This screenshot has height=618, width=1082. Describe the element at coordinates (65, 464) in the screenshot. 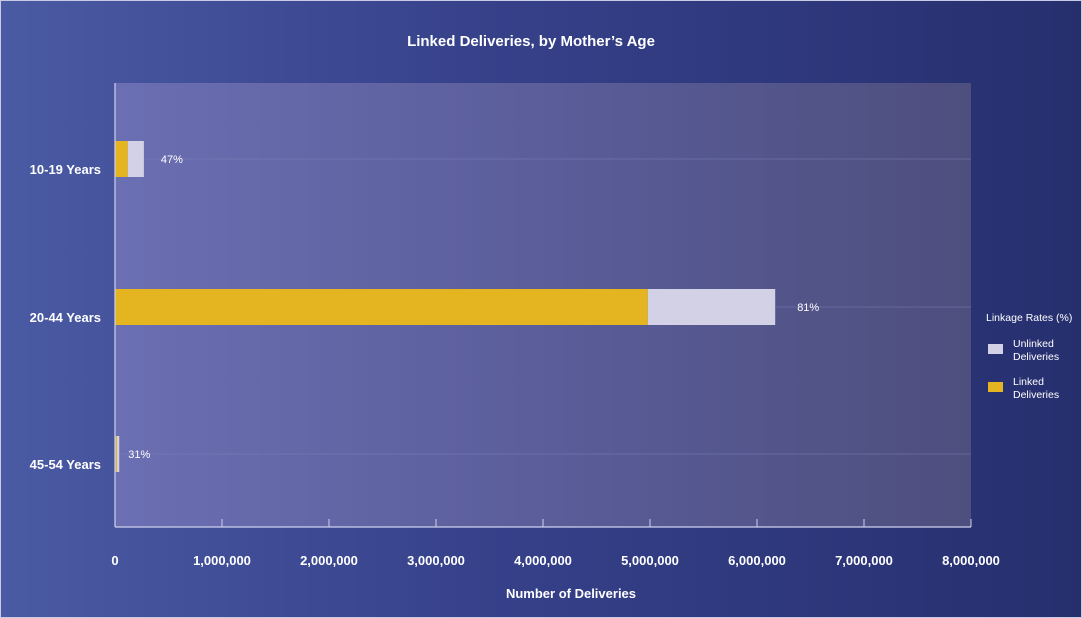

I see `category-label: 45-54 Years` at that location.